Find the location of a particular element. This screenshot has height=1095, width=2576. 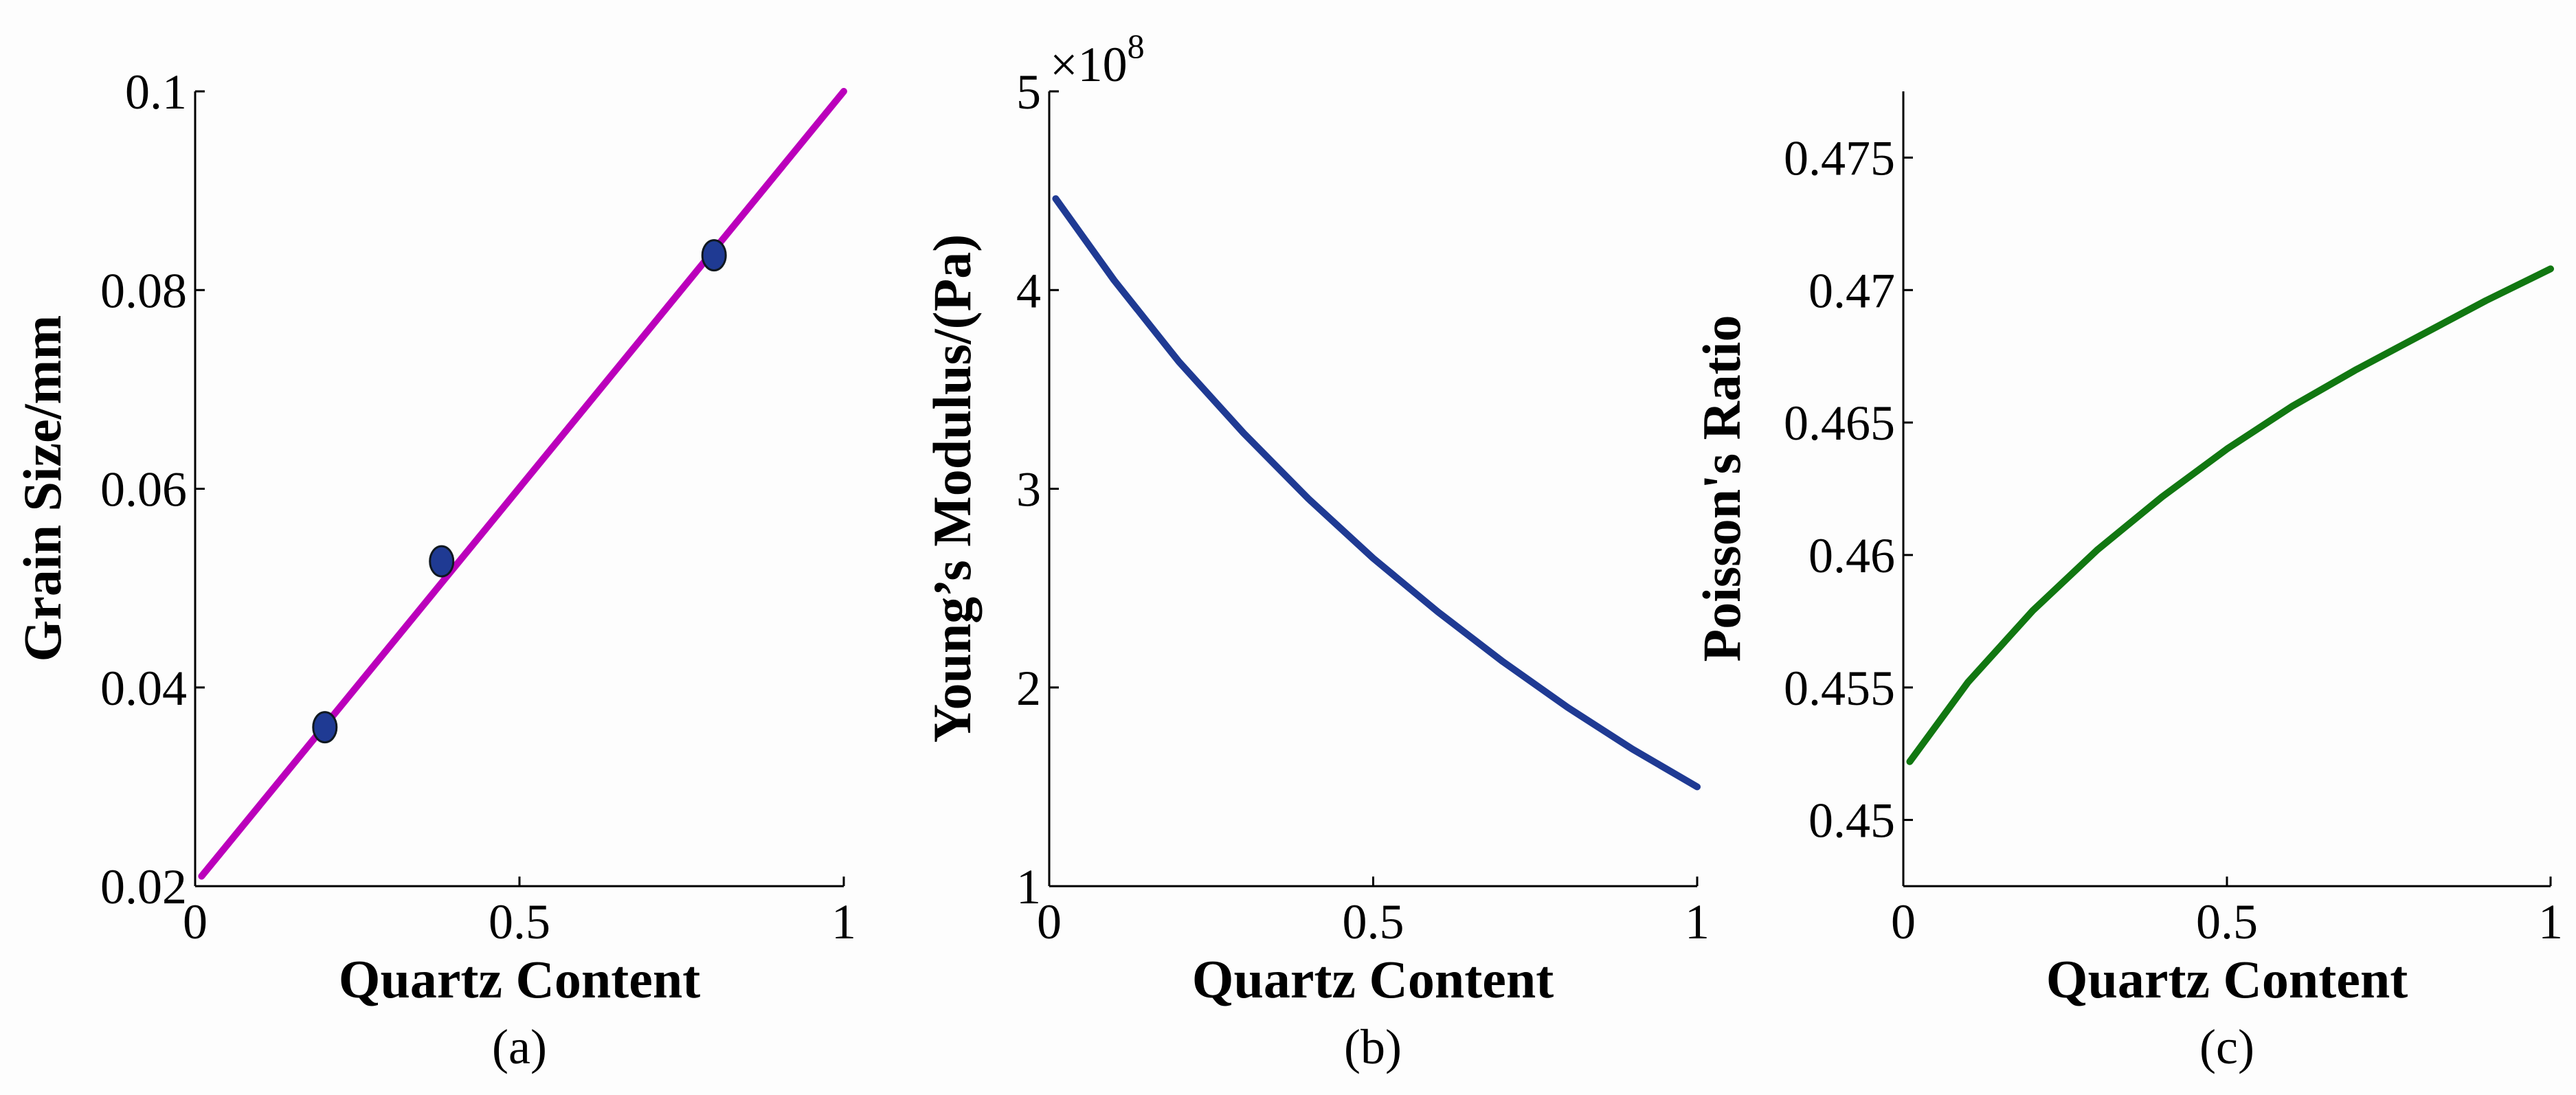

panel-label: (c) is located at coordinates (2226, 1046).